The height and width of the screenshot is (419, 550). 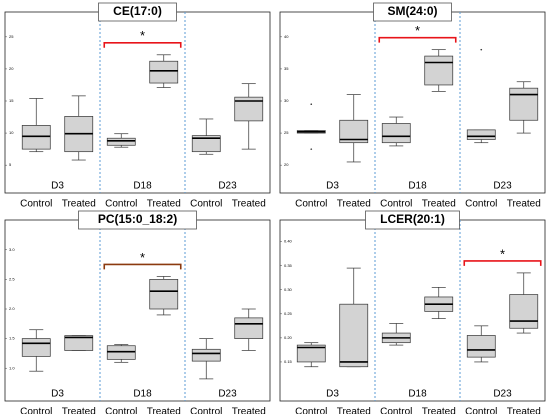 I want to click on panel-title: PC(15:0_18:2), so click(x=137, y=219).